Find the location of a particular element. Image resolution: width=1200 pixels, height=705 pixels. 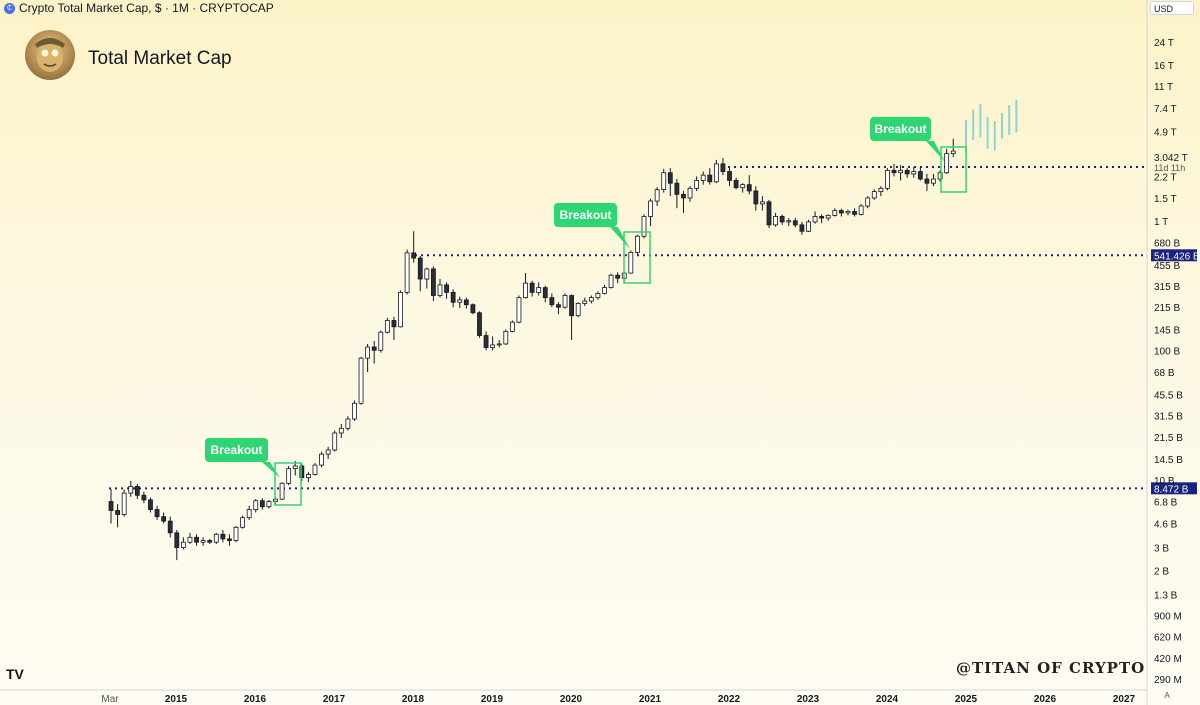

x-tick-label: 2016 is located at coordinates (255, 699).